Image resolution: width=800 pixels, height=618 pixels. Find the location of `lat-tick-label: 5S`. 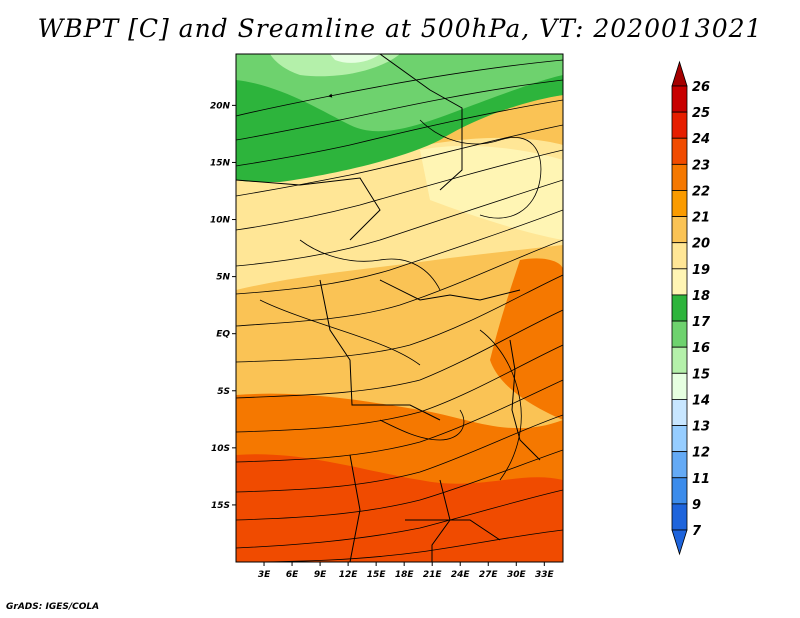

lat-tick-label: 5S is located at coordinates (223, 392).